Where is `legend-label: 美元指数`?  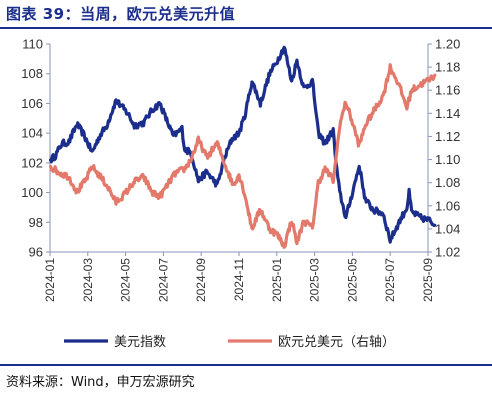 legend-label: 美元指数 is located at coordinates (140, 342).